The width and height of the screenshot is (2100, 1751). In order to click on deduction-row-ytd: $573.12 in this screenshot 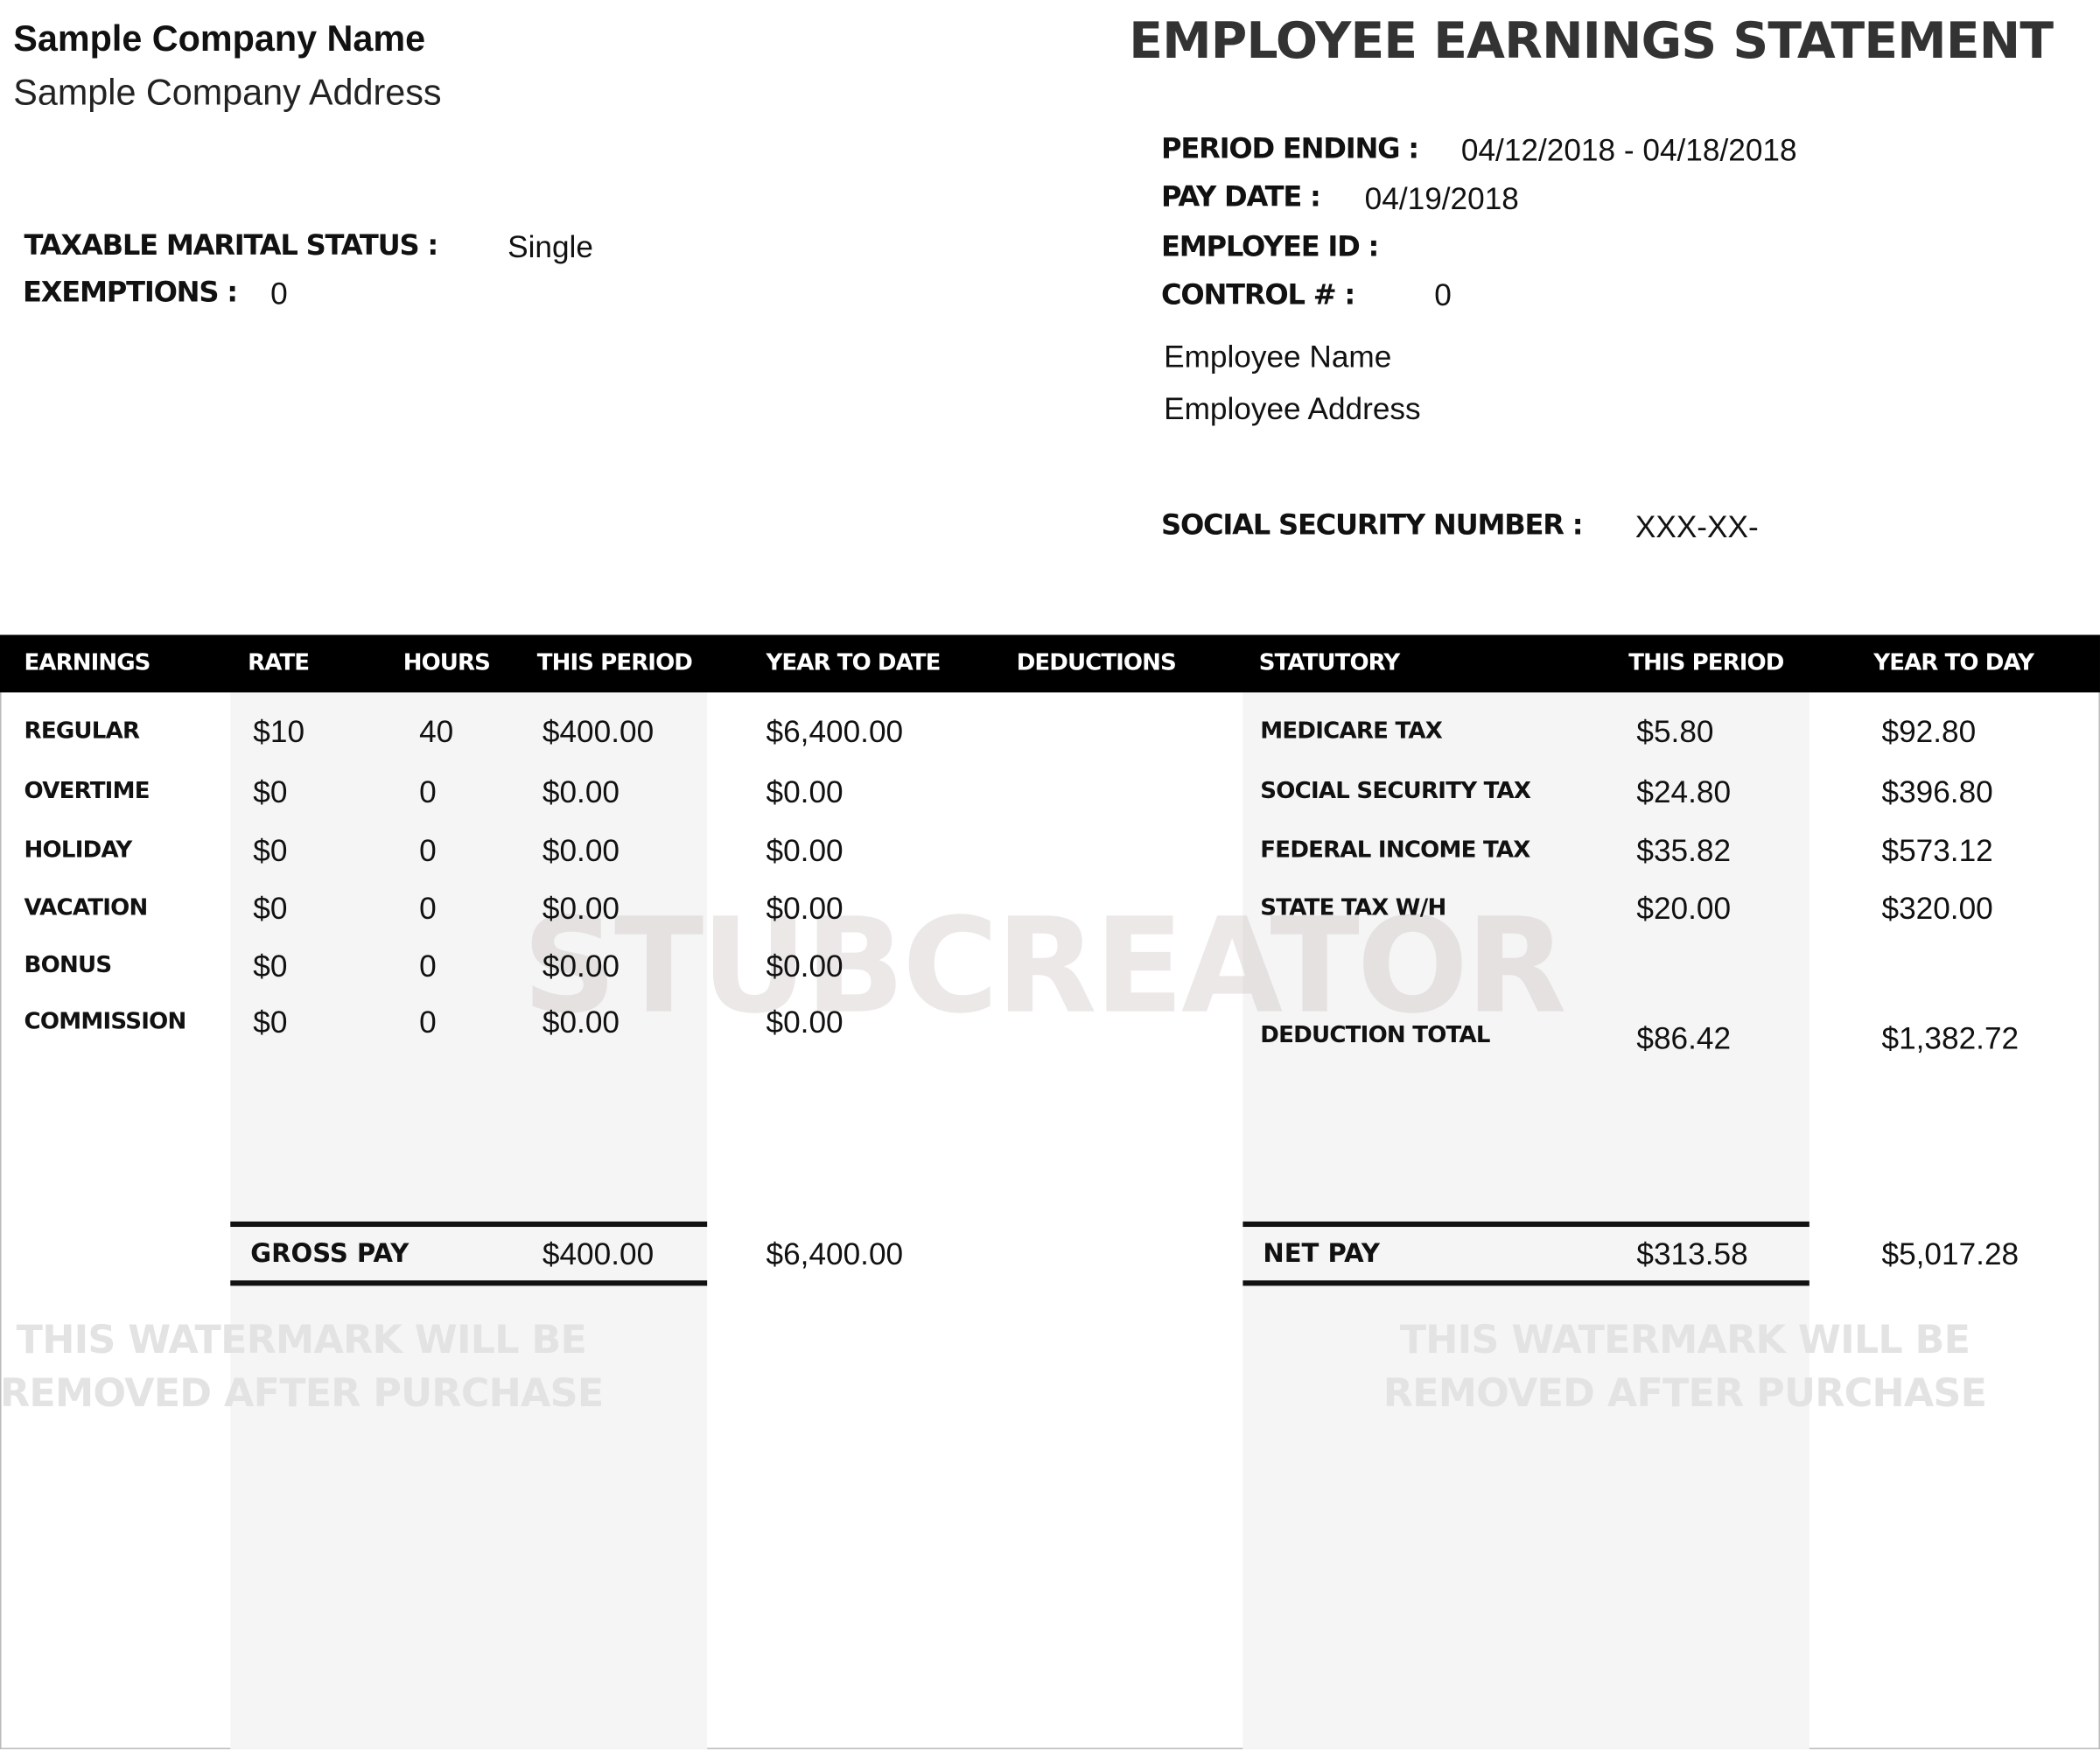, I will do `click(1937, 850)`.